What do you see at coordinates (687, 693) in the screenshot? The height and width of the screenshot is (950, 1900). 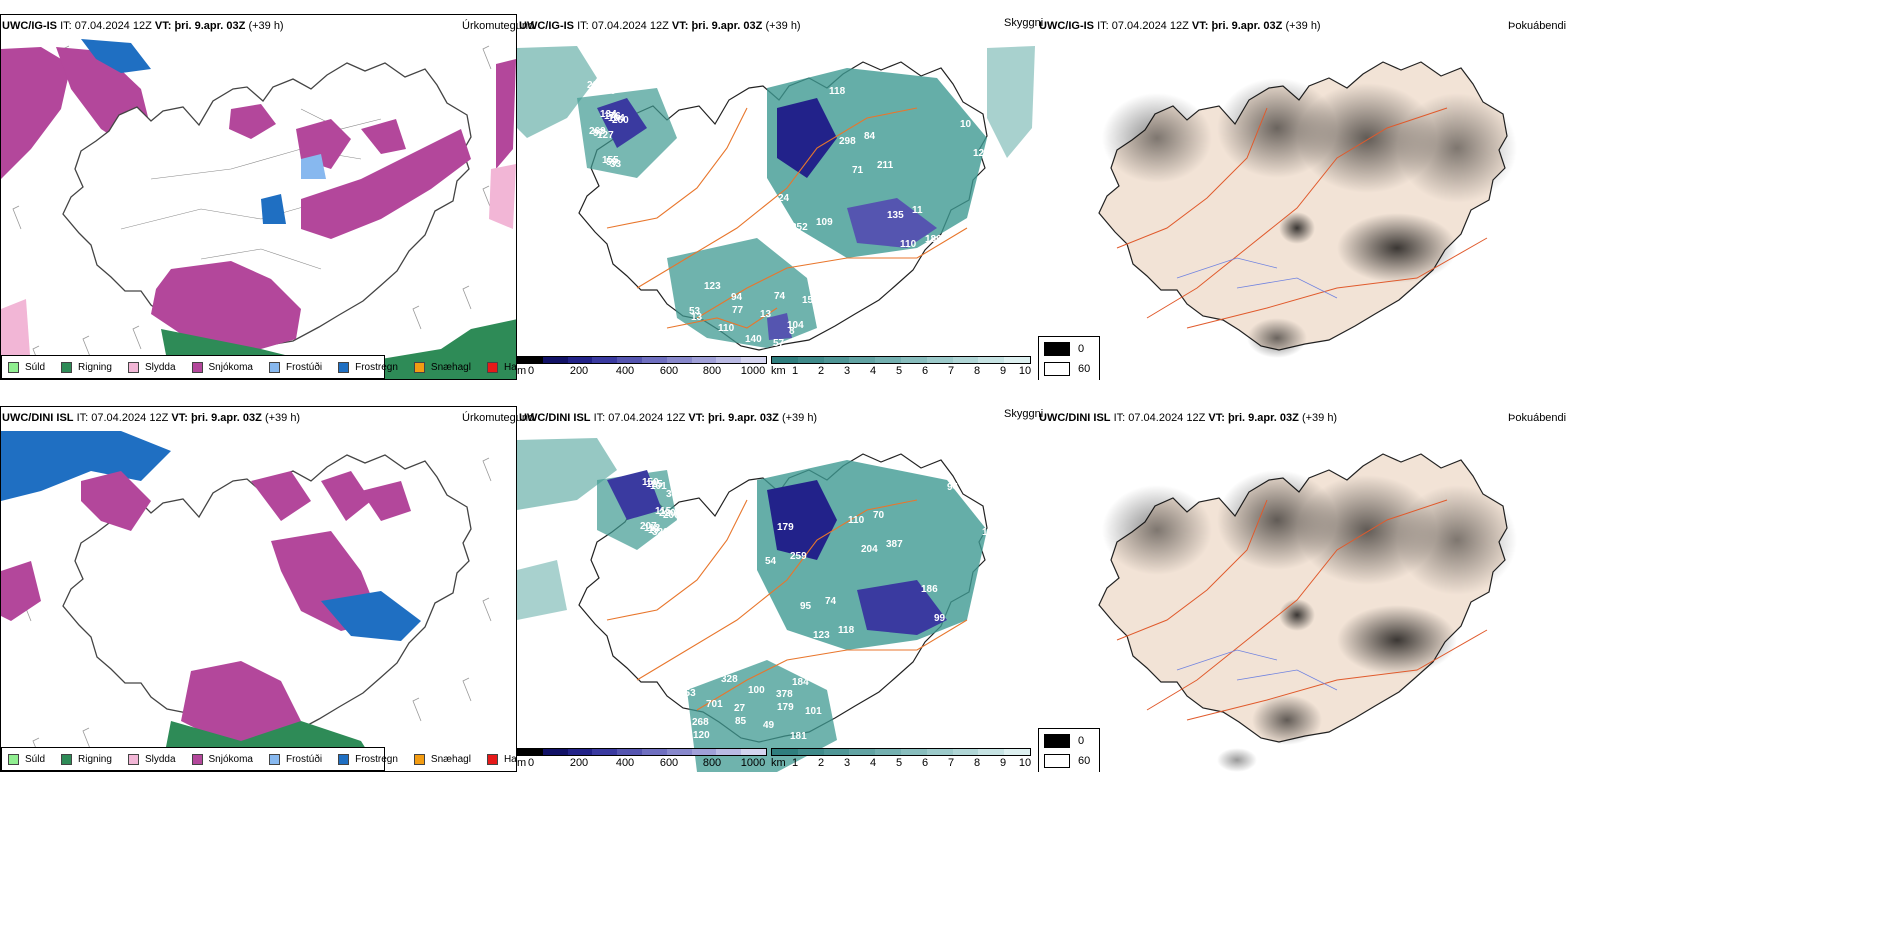 I see `visibility-station-value: 153` at bounding box center [687, 693].